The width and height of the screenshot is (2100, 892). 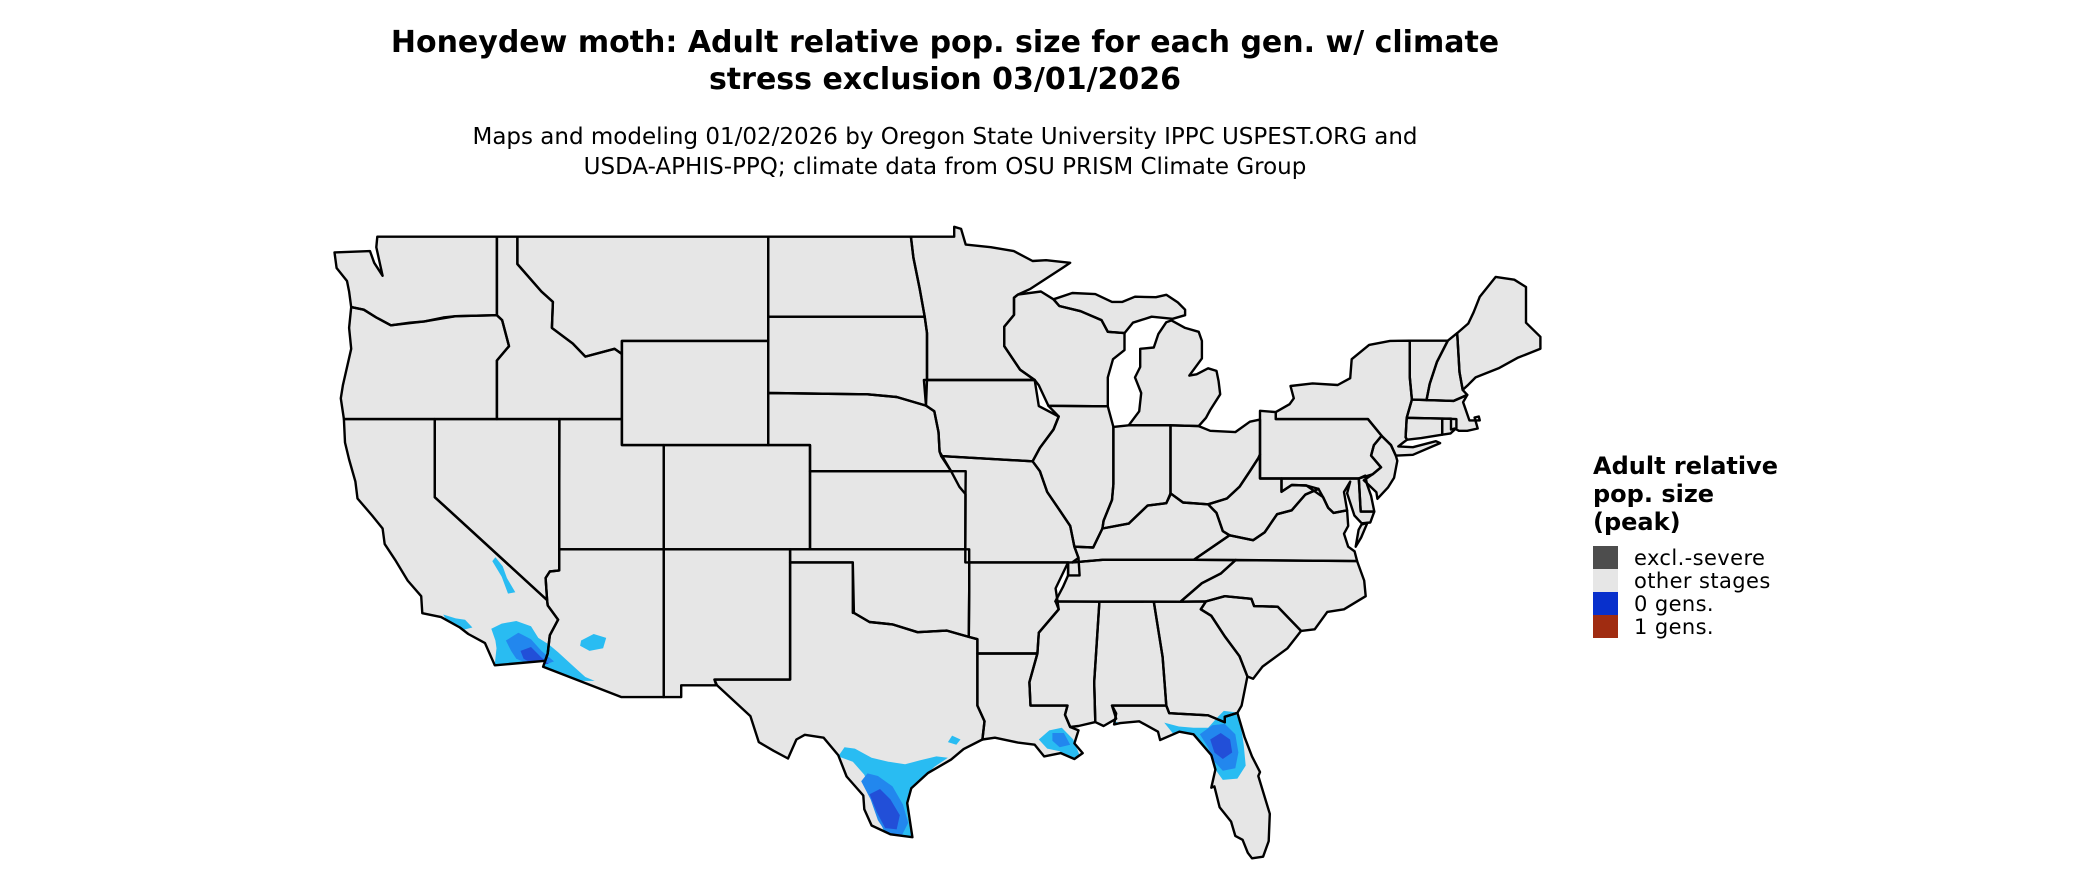 I want to click on state-co, so click(x=736, y=497).